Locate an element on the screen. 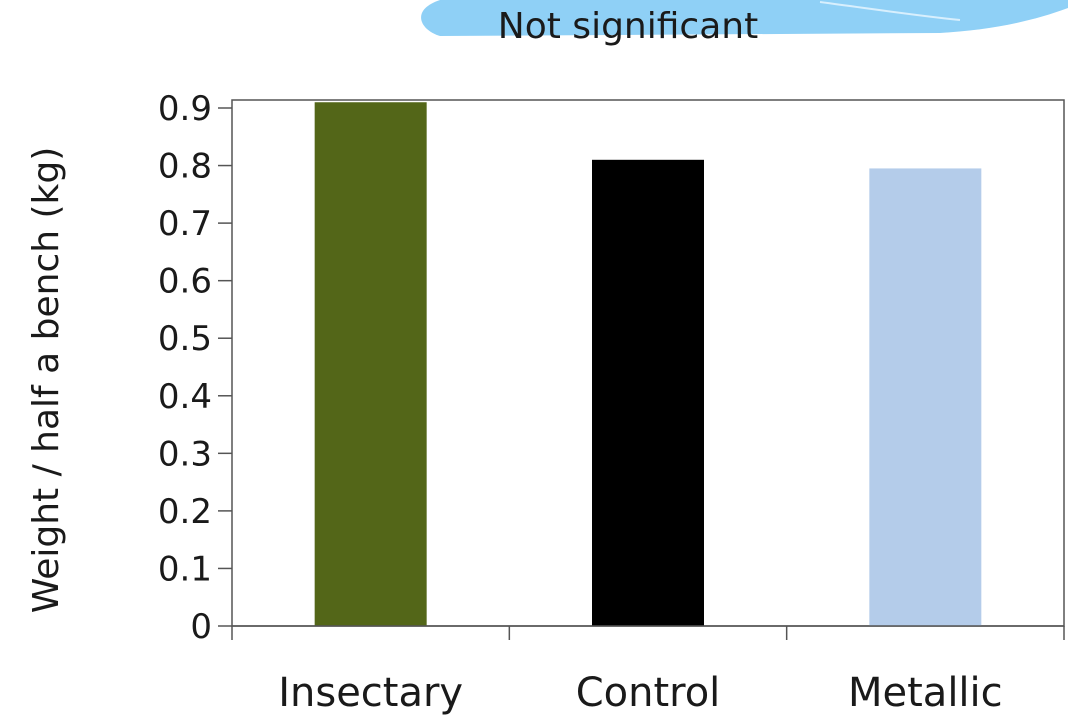  bar-insectary is located at coordinates (370, 364).